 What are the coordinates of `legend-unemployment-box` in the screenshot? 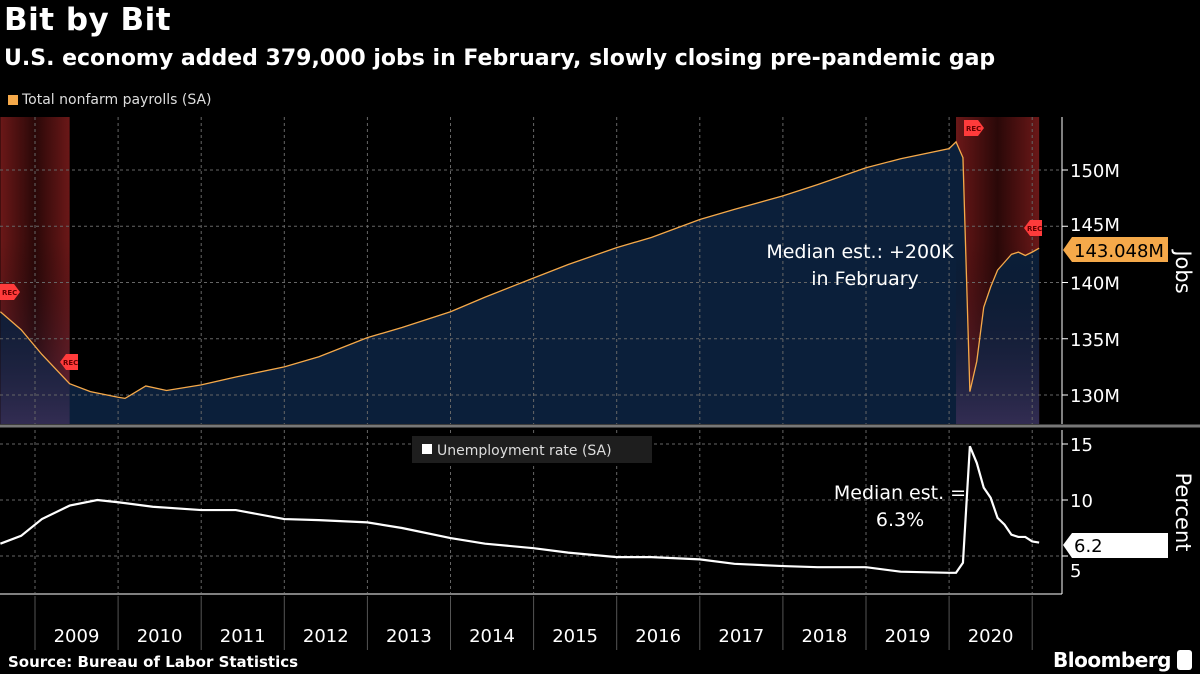 It's located at (532, 449).